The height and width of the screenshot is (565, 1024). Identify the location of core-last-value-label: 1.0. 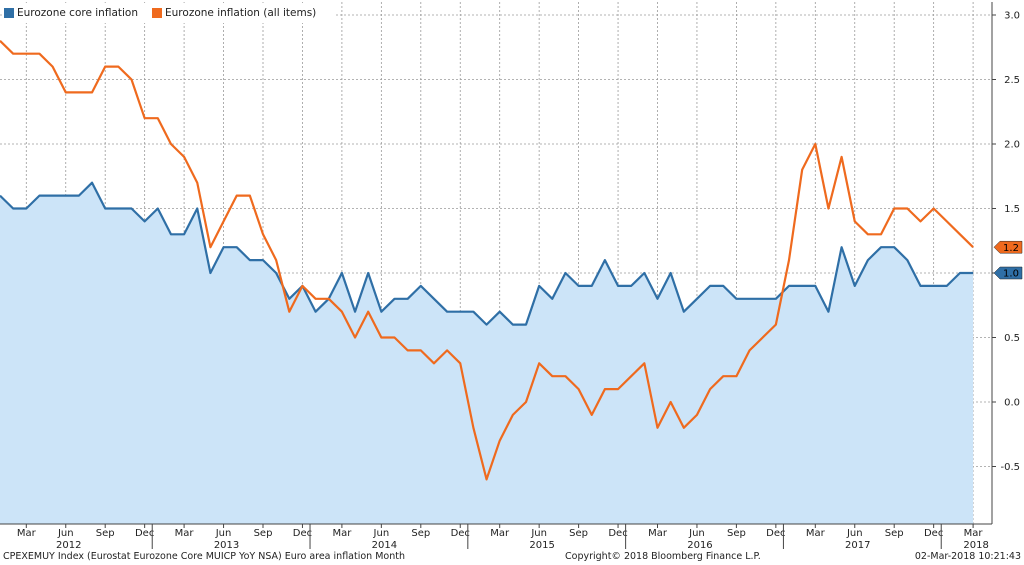
(1011, 274).